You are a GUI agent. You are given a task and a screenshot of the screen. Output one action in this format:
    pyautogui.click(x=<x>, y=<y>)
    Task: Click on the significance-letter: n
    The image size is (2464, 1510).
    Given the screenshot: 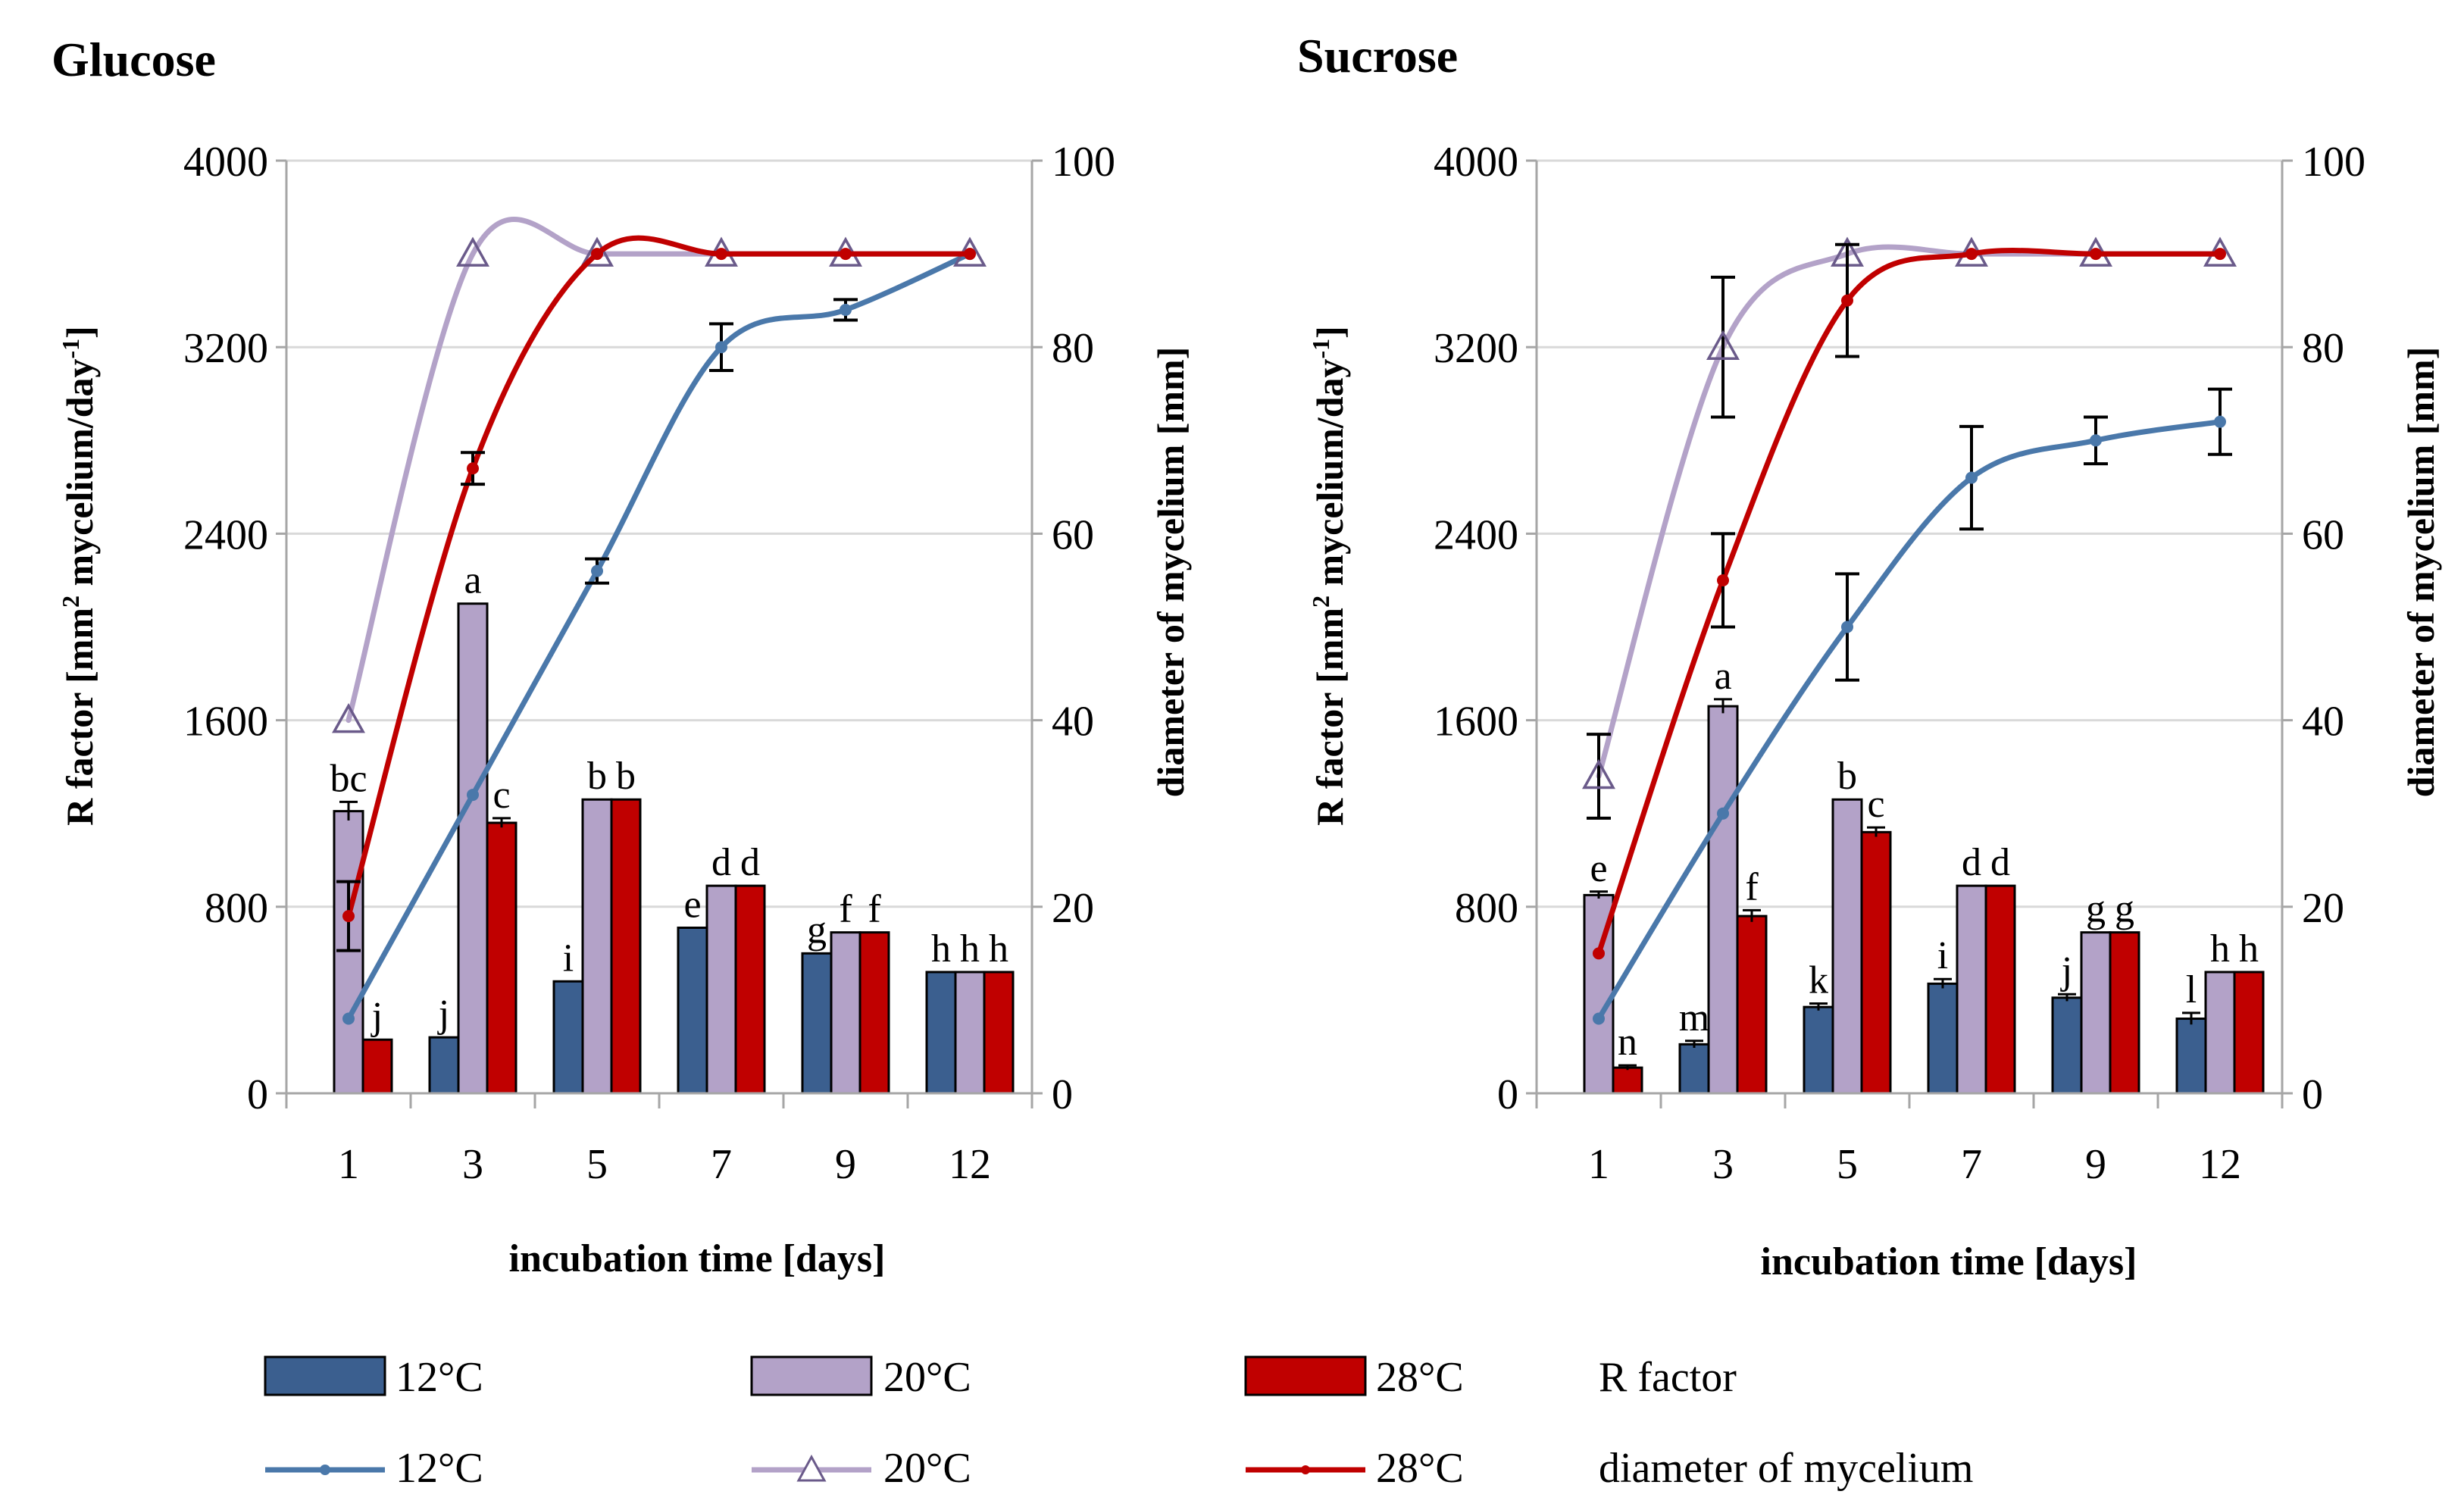 What is the action you would take?
    pyautogui.click(x=1627, y=1042)
    